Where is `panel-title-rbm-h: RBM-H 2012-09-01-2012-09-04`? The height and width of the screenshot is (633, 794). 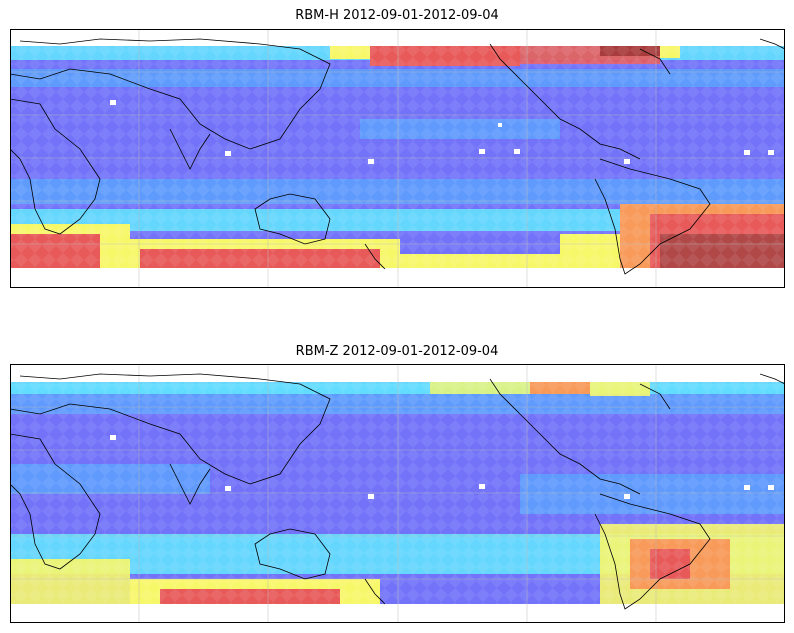 panel-title-rbm-h: RBM-H 2012-09-01-2012-09-04 is located at coordinates (397, 15).